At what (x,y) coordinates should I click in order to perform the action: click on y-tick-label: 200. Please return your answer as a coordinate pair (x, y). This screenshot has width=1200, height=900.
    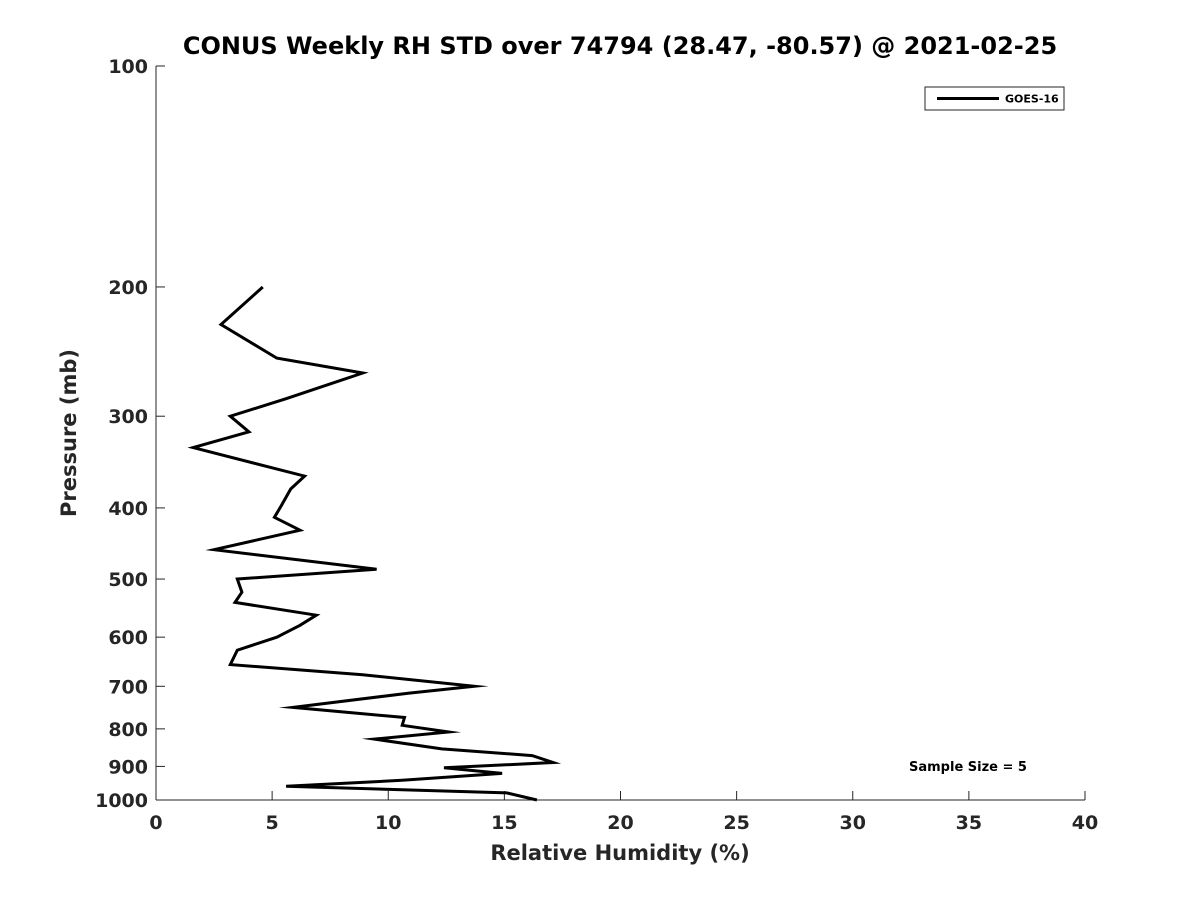
    Looking at the image, I should click on (128, 288).